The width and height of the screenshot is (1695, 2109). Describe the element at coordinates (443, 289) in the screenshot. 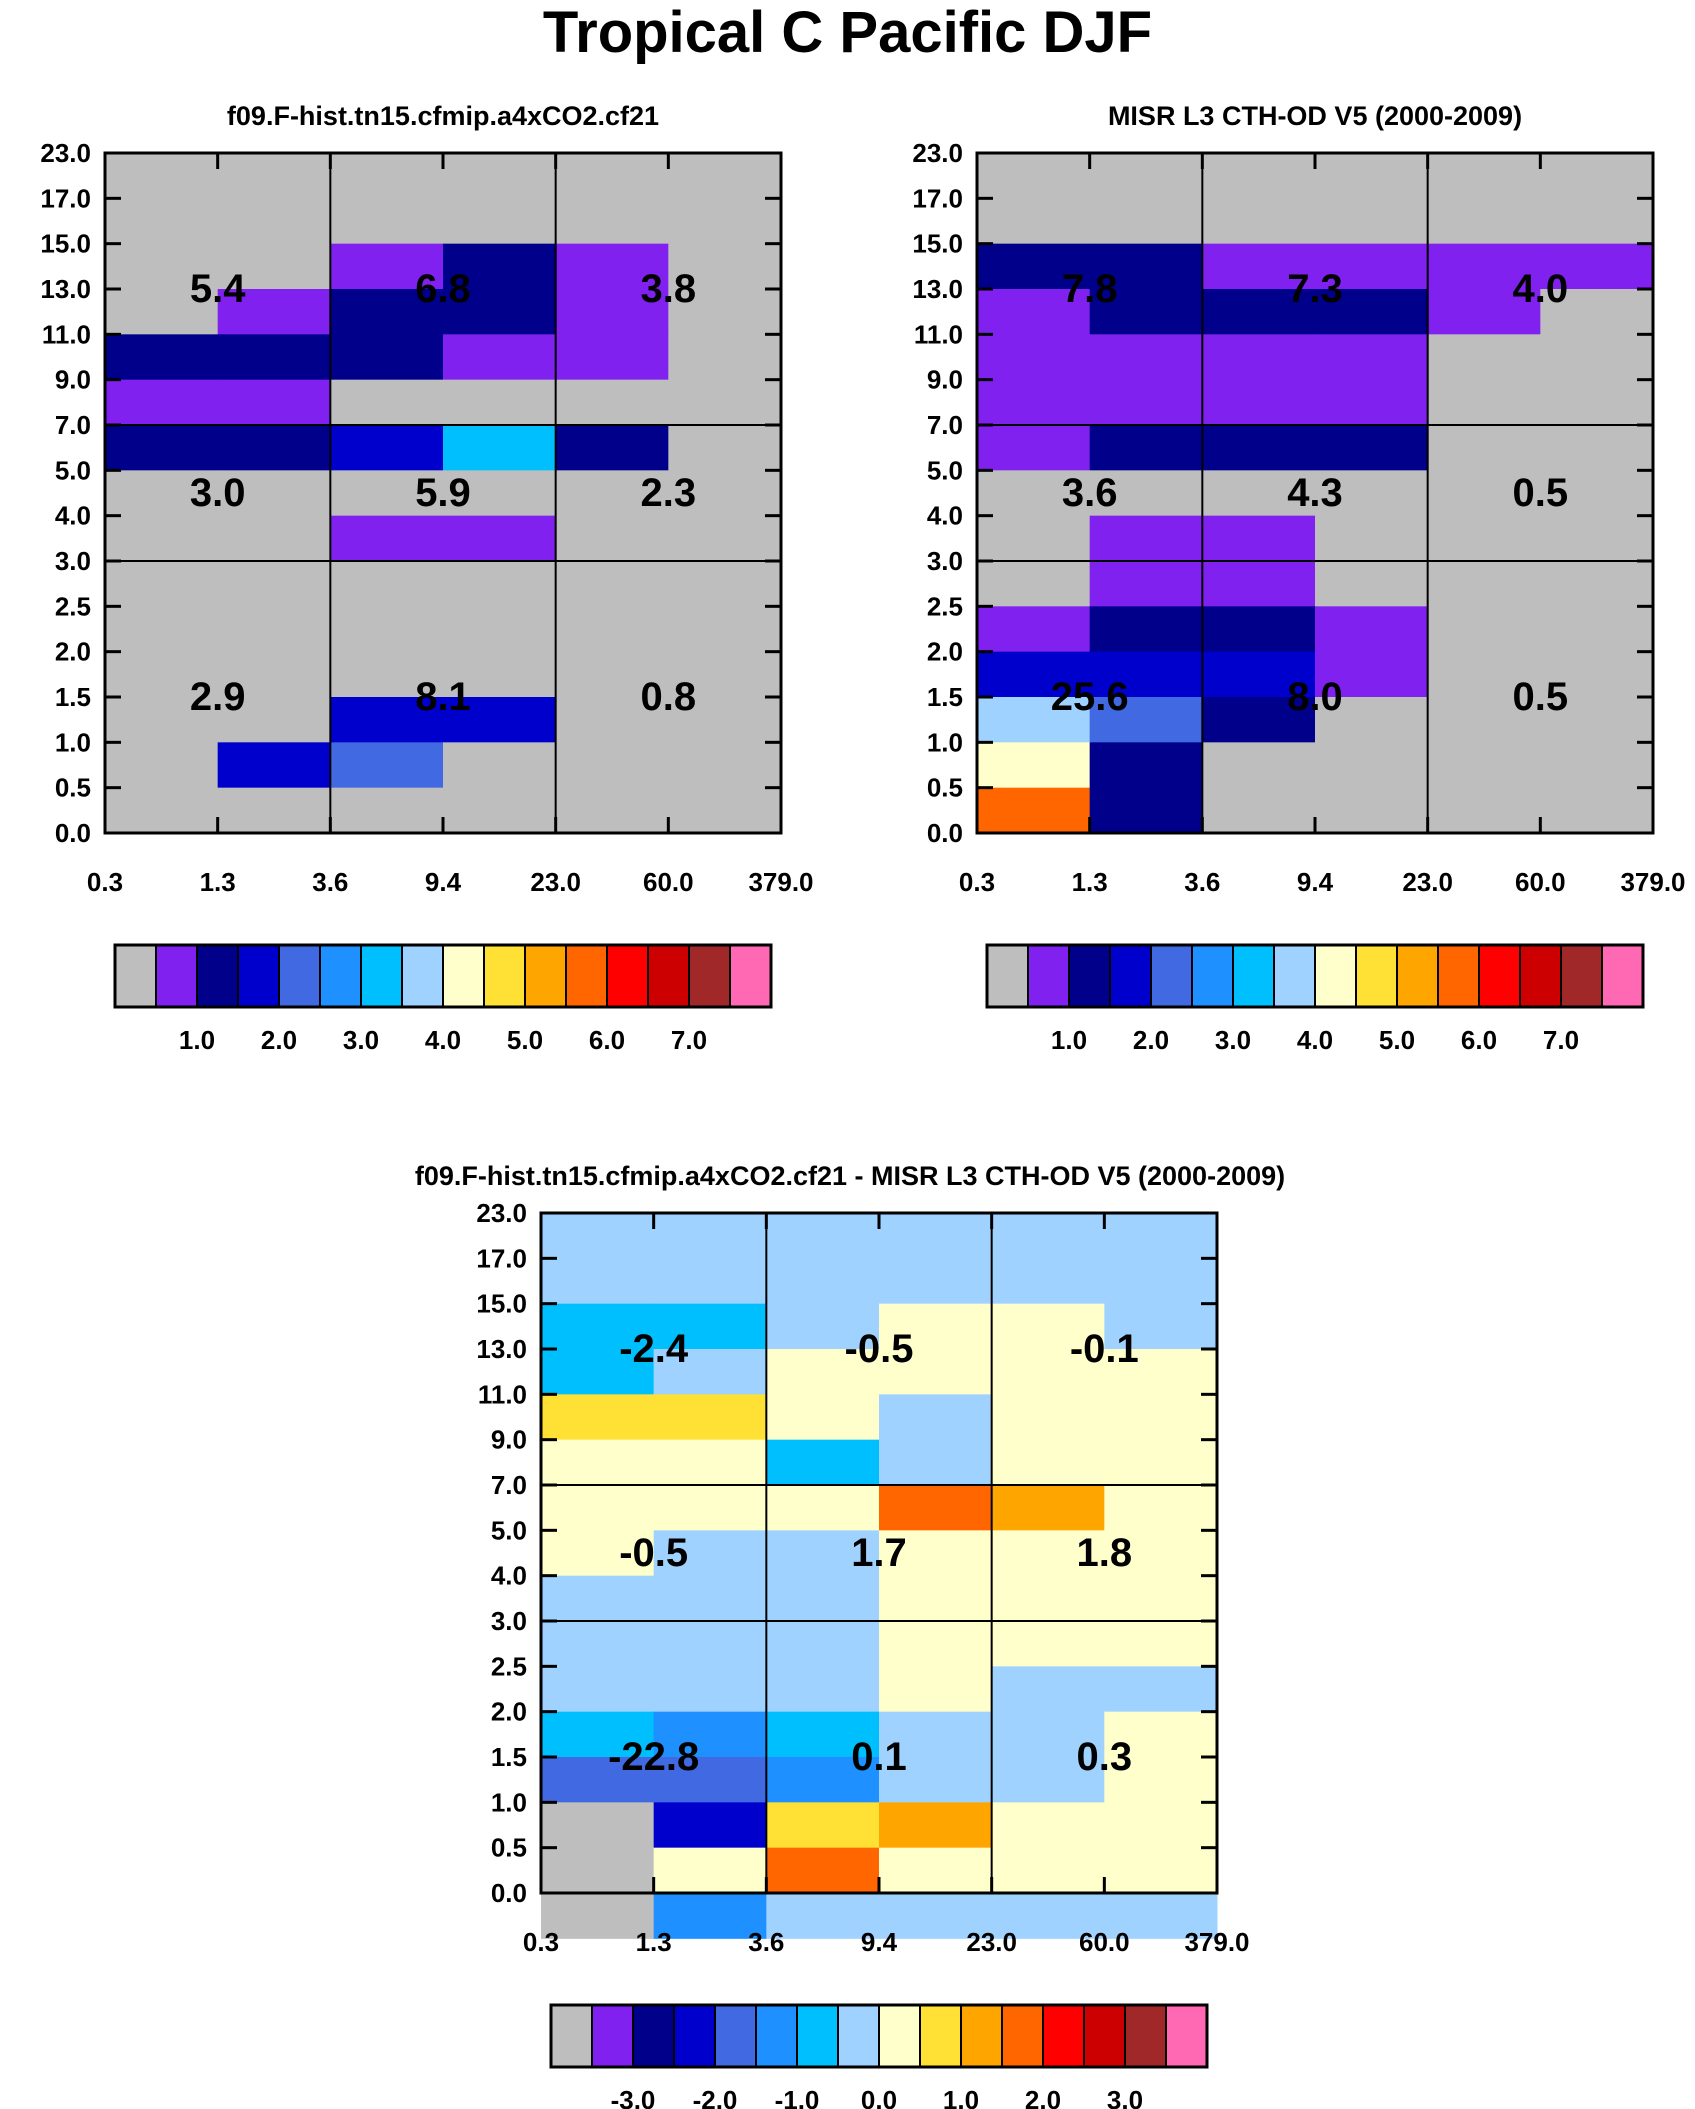

I see `model-box-value: 6.8` at that location.